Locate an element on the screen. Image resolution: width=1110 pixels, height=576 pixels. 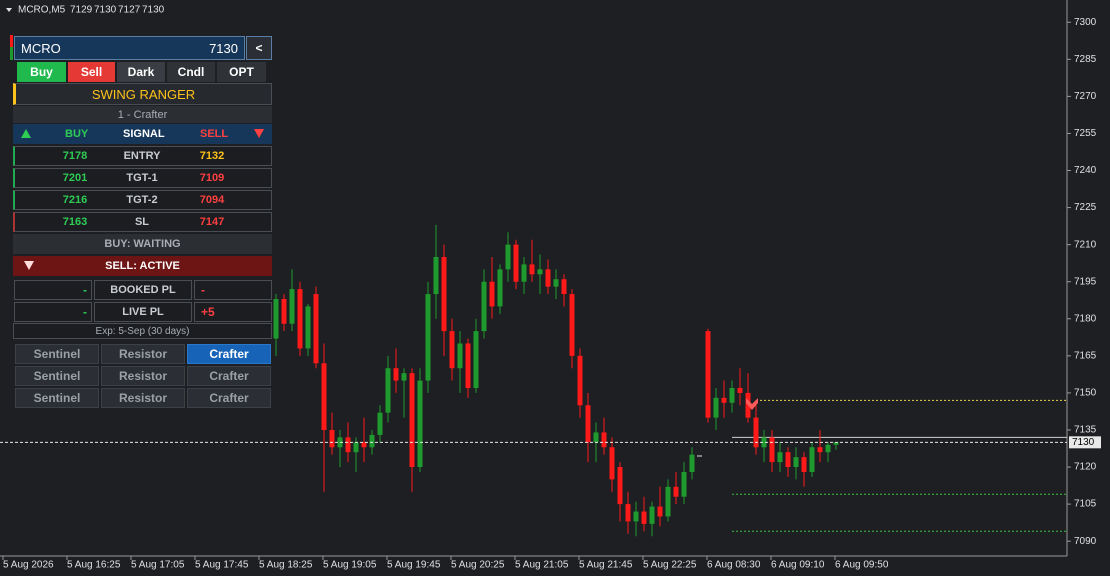
panel-price: 7130 is located at coordinates (223, 48).